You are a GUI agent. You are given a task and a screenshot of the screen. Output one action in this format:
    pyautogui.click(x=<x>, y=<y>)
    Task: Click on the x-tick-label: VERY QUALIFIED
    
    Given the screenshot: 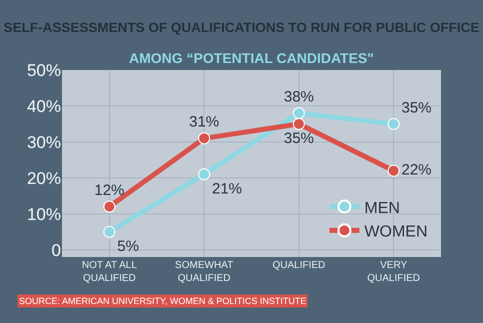 What is the action you would take?
    pyautogui.click(x=393, y=272)
    